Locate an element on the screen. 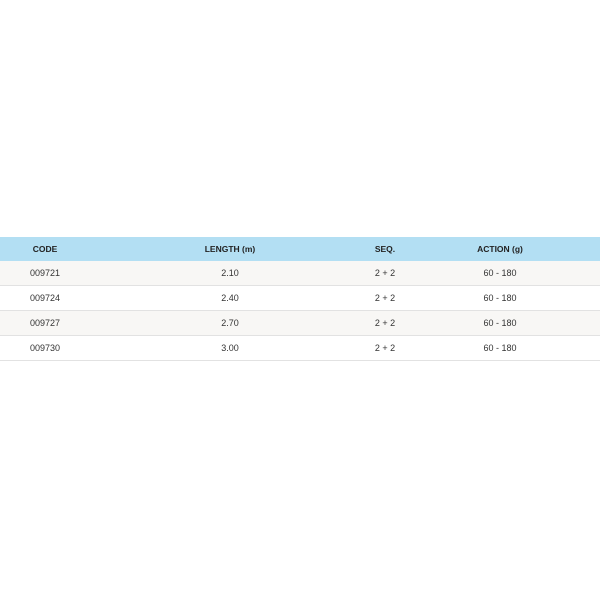 This screenshot has height=600, width=600. table-row: 009727 2.70 2 + 2 60 - 180 is located at coordinates (300, 323).